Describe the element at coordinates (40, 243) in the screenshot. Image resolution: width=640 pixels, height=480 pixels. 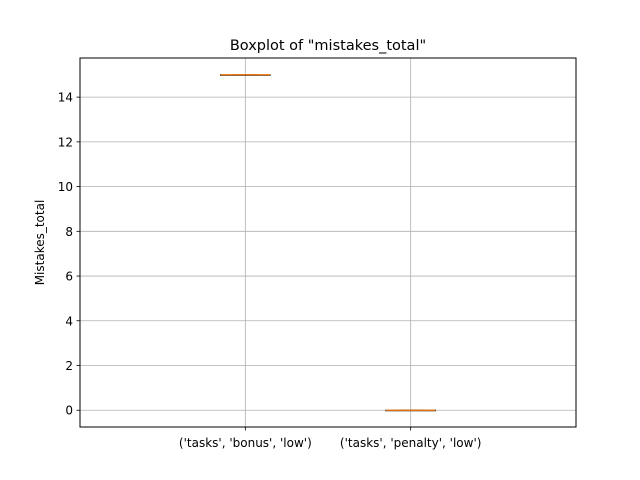
I see `y-axis-title: Mistakes_total` at that location.